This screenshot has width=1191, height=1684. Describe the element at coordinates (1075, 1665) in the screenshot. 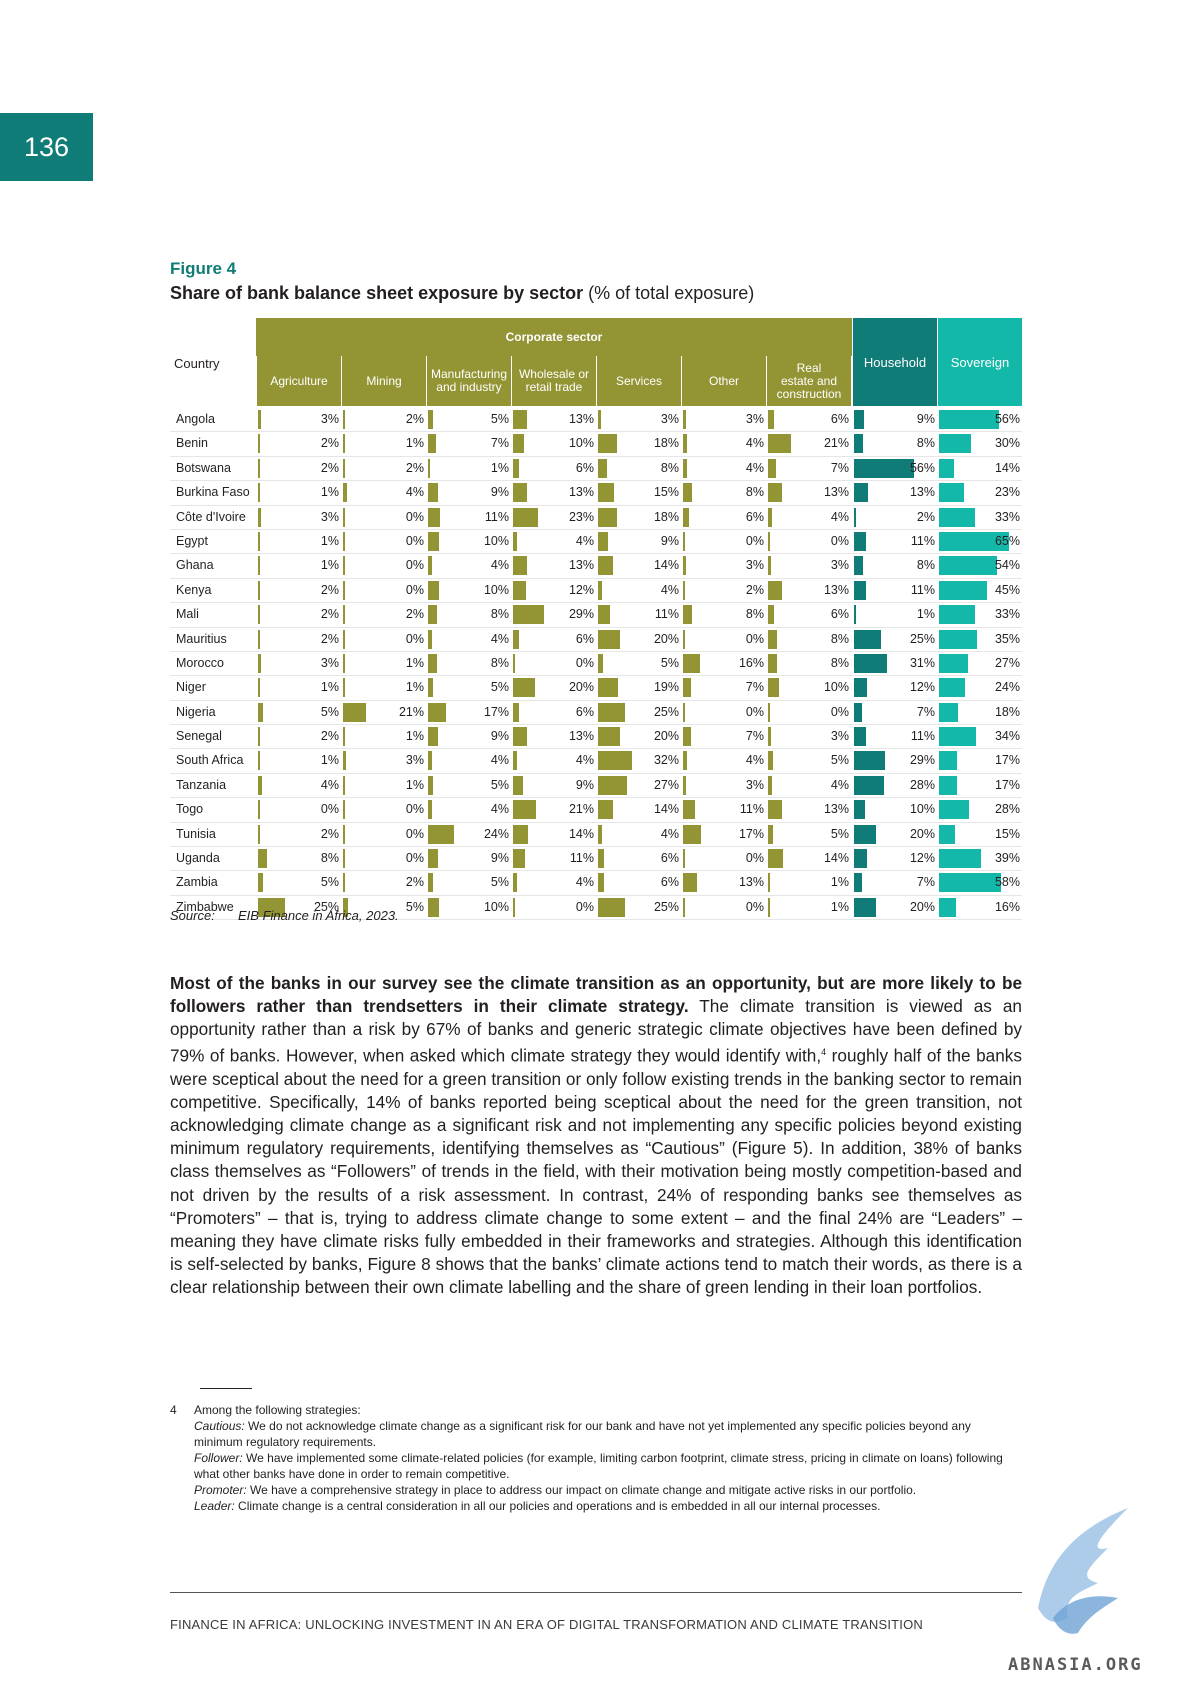

I see `watermark: ABNASIA.ORG` at that location.